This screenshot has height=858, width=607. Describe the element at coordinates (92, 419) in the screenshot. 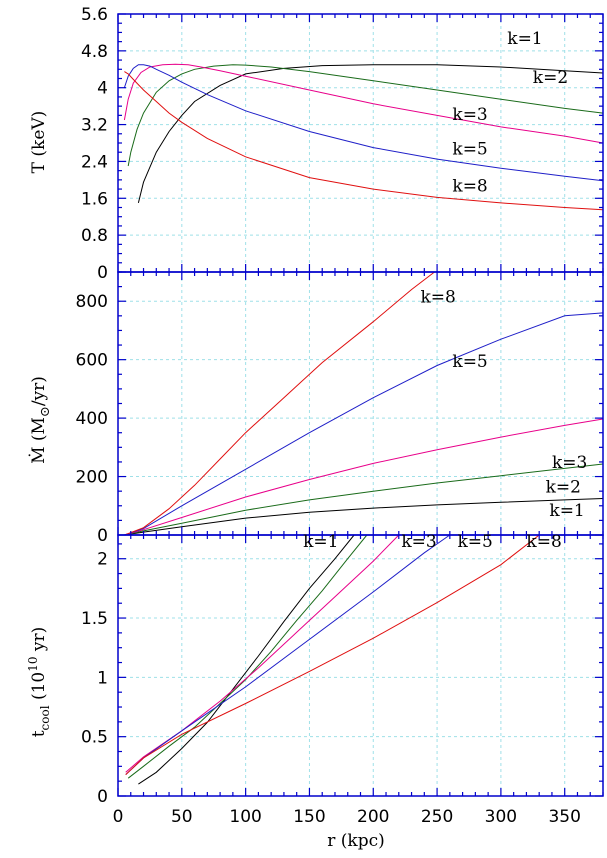

I see `y-tick-label: 400` at that location.